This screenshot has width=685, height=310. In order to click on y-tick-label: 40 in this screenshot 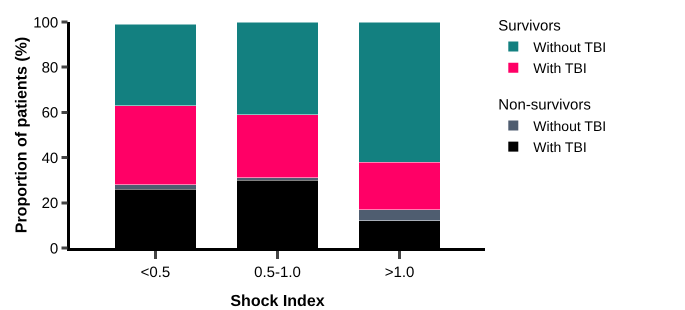, I will do `click(50, 158)`.